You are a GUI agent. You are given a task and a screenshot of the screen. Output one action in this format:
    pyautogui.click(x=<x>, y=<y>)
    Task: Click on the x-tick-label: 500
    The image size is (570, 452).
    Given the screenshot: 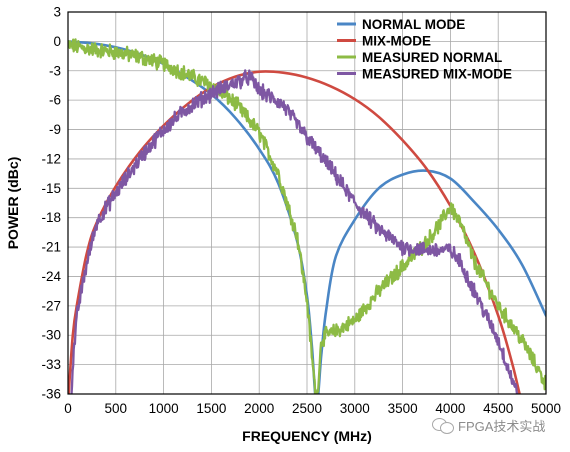 What is the action you would take?
    pyautogui.click(x=116, y=408)
    